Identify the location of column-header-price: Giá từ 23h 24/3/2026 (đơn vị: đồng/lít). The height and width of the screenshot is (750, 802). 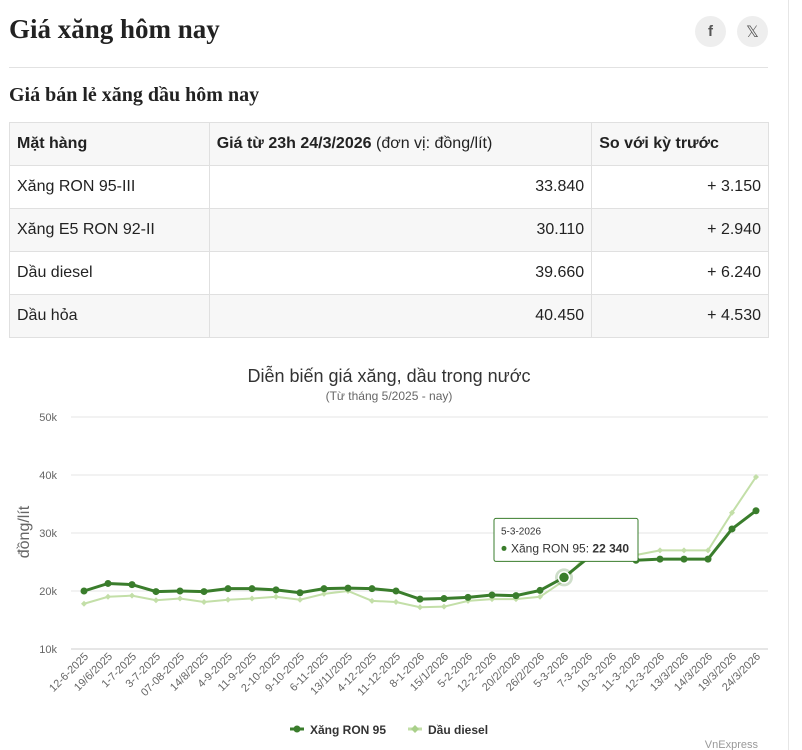
(400, 144).